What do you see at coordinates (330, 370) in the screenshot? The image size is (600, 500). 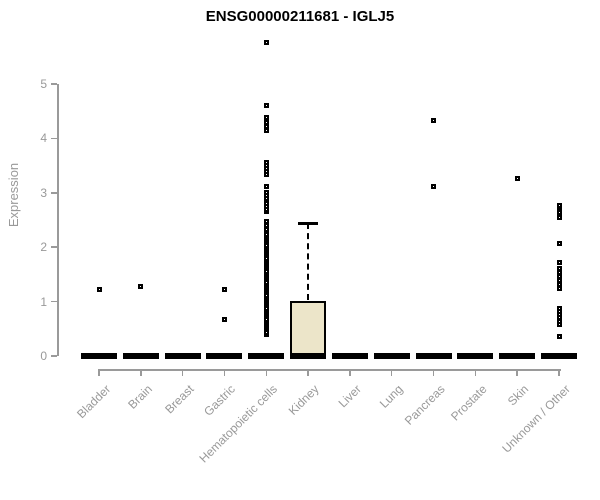 I see `x-axis-line` at bounding box center [330, 370].